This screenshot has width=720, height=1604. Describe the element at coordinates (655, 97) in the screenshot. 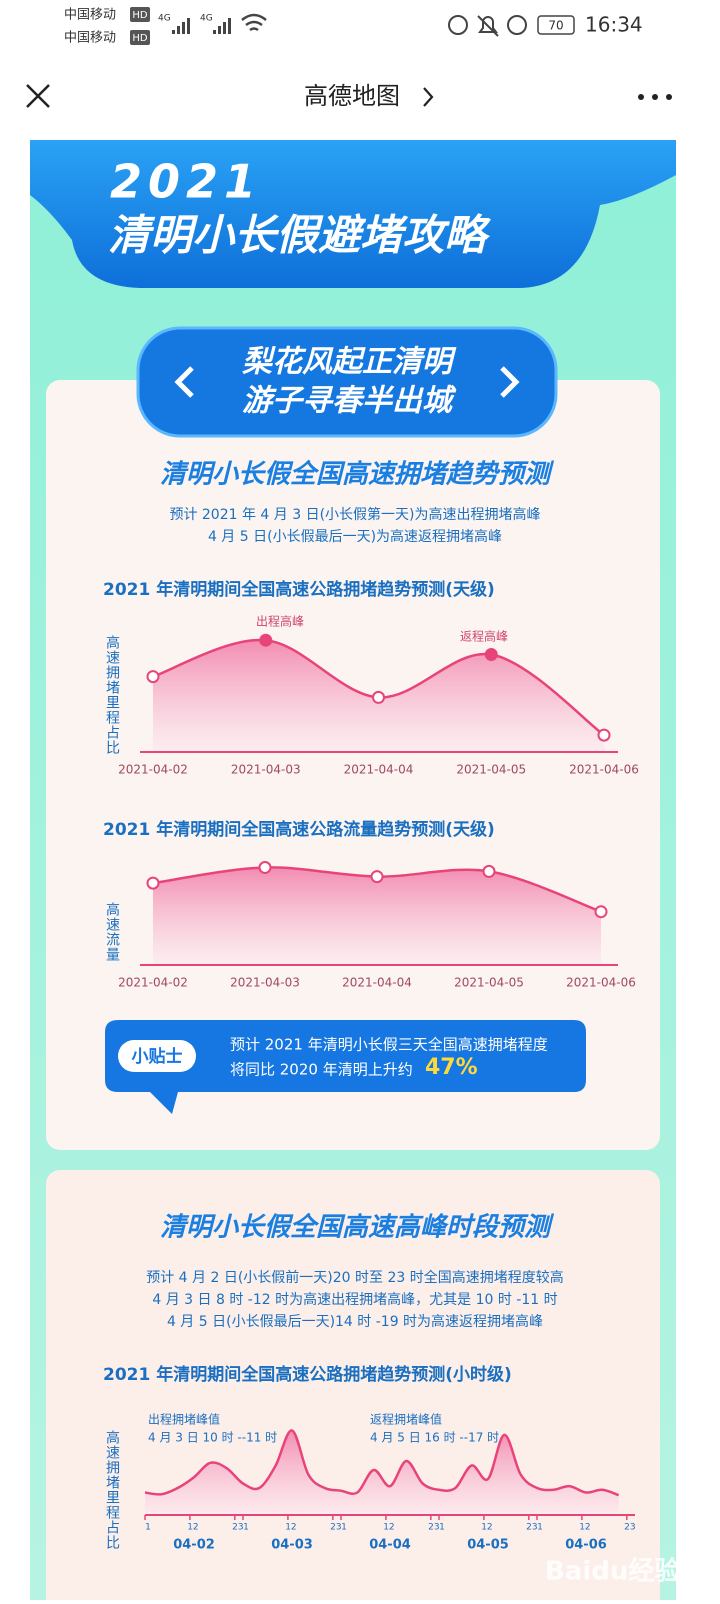

I see `more-button` at that location.